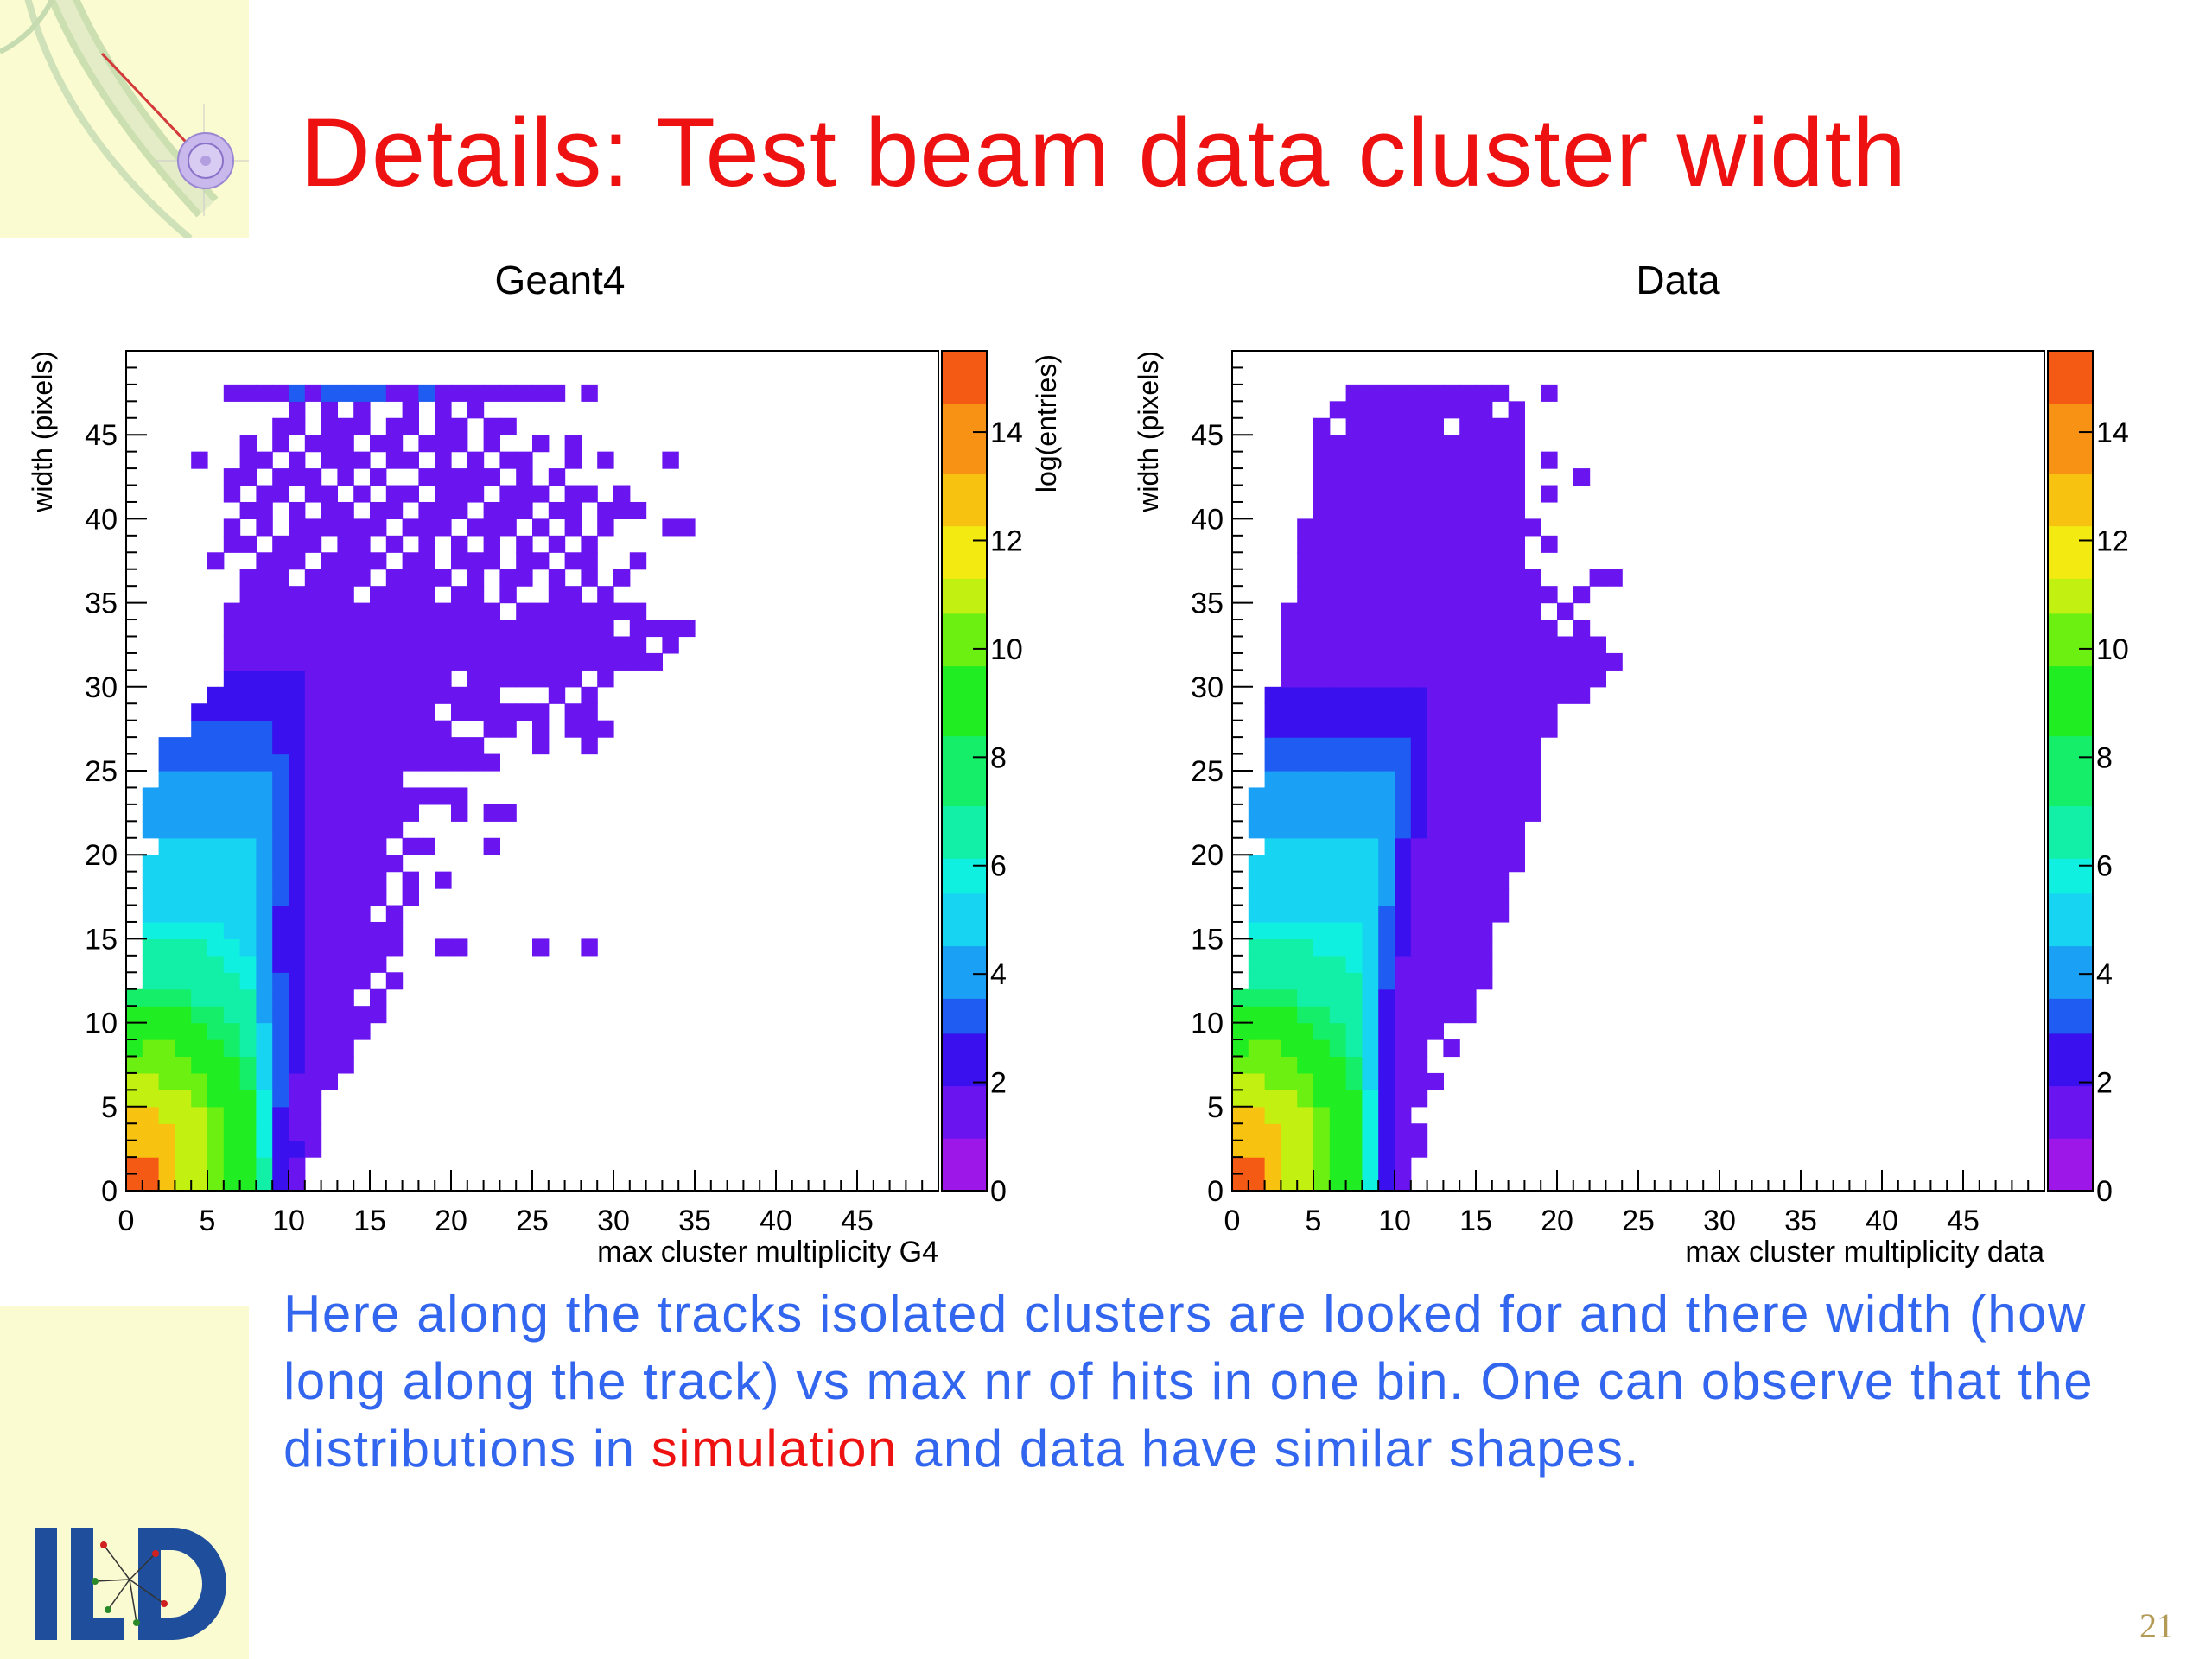 The width and height of the screenshot is (2212, 1659). What do you see at coordinates (134, 1586) in the screenshot?
I see `ild-logo-icon` at bounding box center [134, 1586].